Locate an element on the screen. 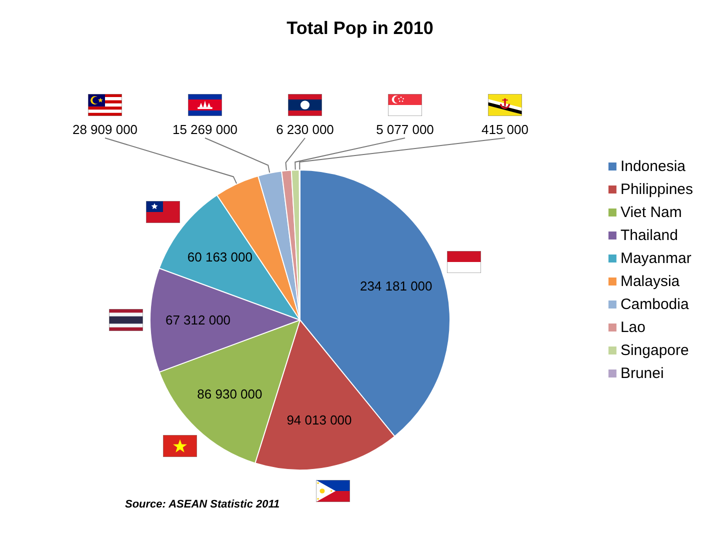 Image resolution: width=720 pixels, height=540 pixels. data-label: 94 013 000 is located at coordinates (319, 420).